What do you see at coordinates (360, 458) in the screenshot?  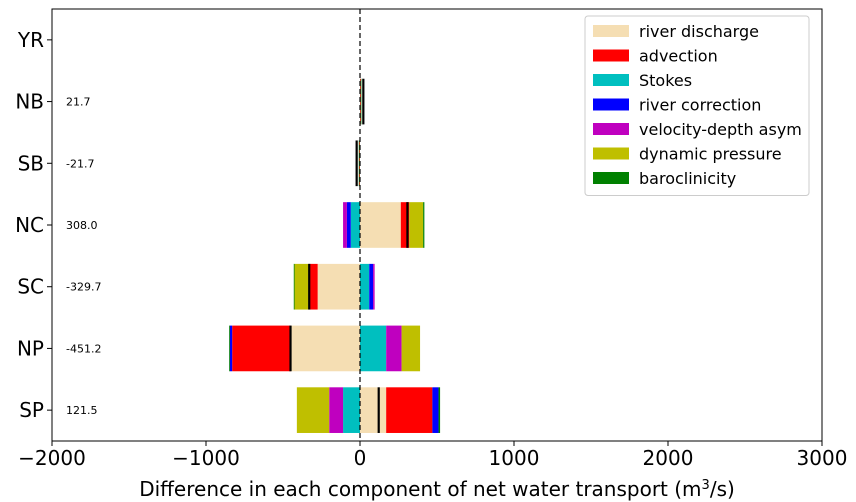 I see `x-tick-label: 0` at bounding box center [360, 458].